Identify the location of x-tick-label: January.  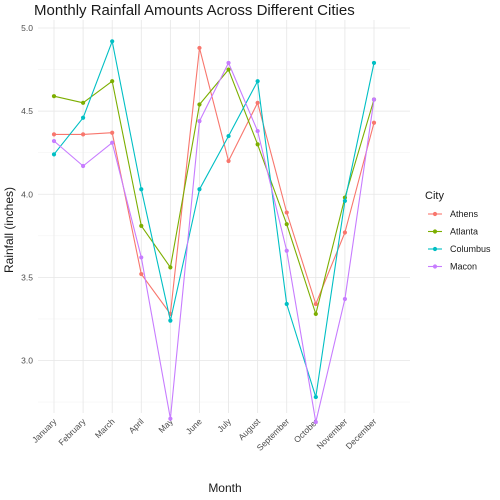
(44, 430).